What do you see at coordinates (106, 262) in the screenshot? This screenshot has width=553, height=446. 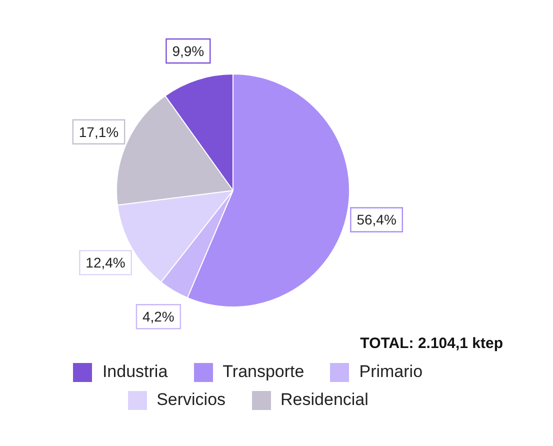 I see `data-label: 12,4%` at bounding box center [106, 262].